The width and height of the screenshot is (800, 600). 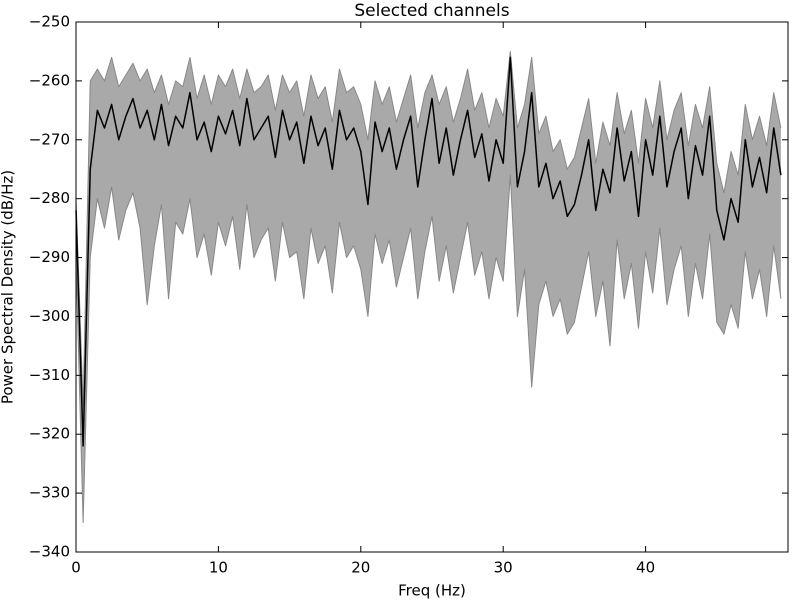 I want to click on y-tick-label: −330, so click(x=49, y=493).